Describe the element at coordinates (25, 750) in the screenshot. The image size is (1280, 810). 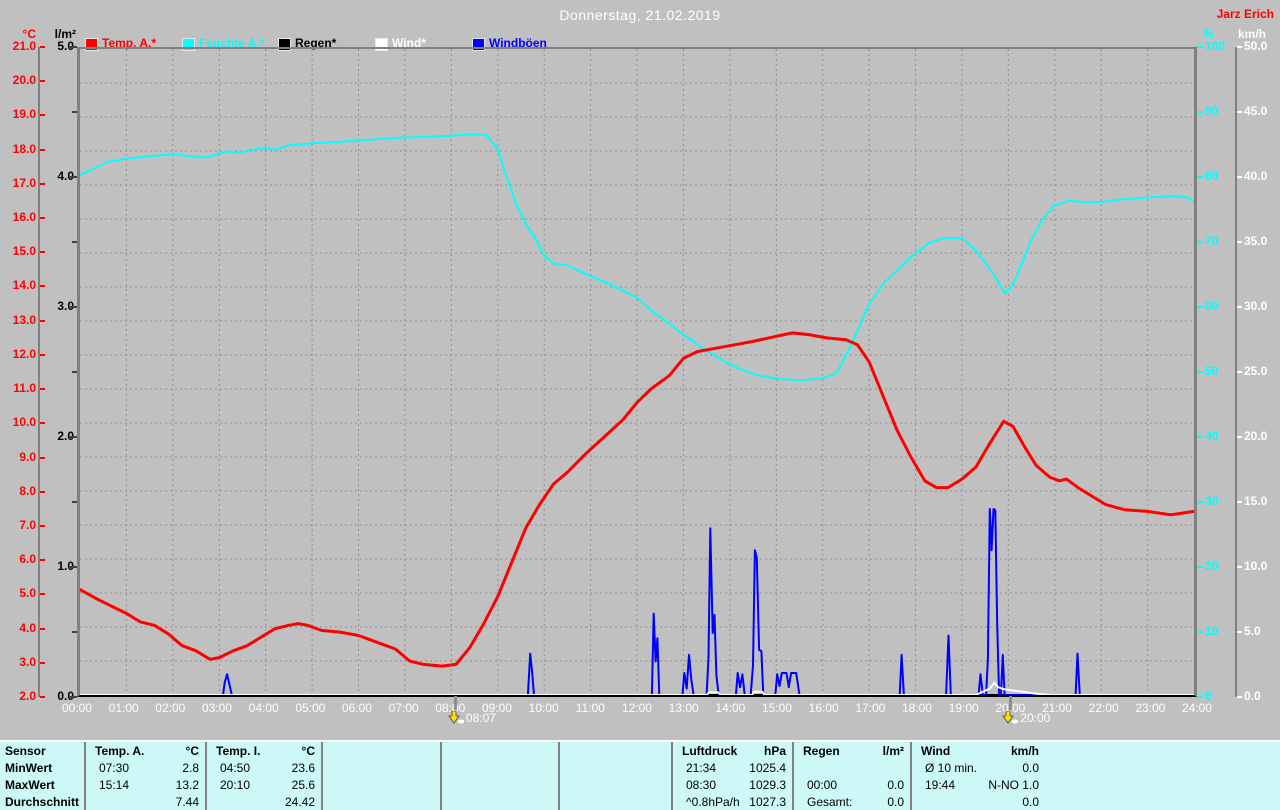
I see `table-row-label-time: Sensor` at that location.